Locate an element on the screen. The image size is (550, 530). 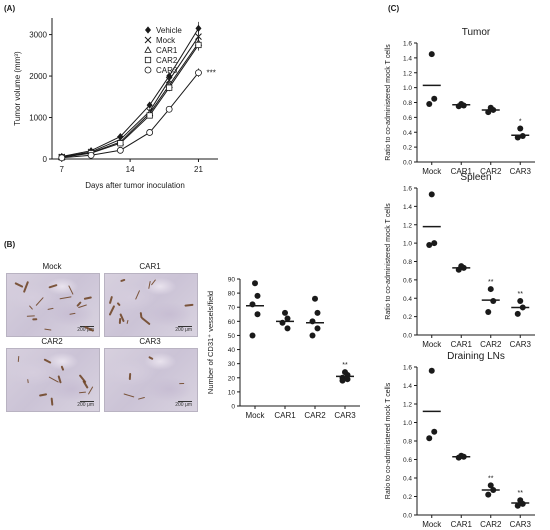
micrograph-title-car2: CAR2 is located at coordinates (52, 341).